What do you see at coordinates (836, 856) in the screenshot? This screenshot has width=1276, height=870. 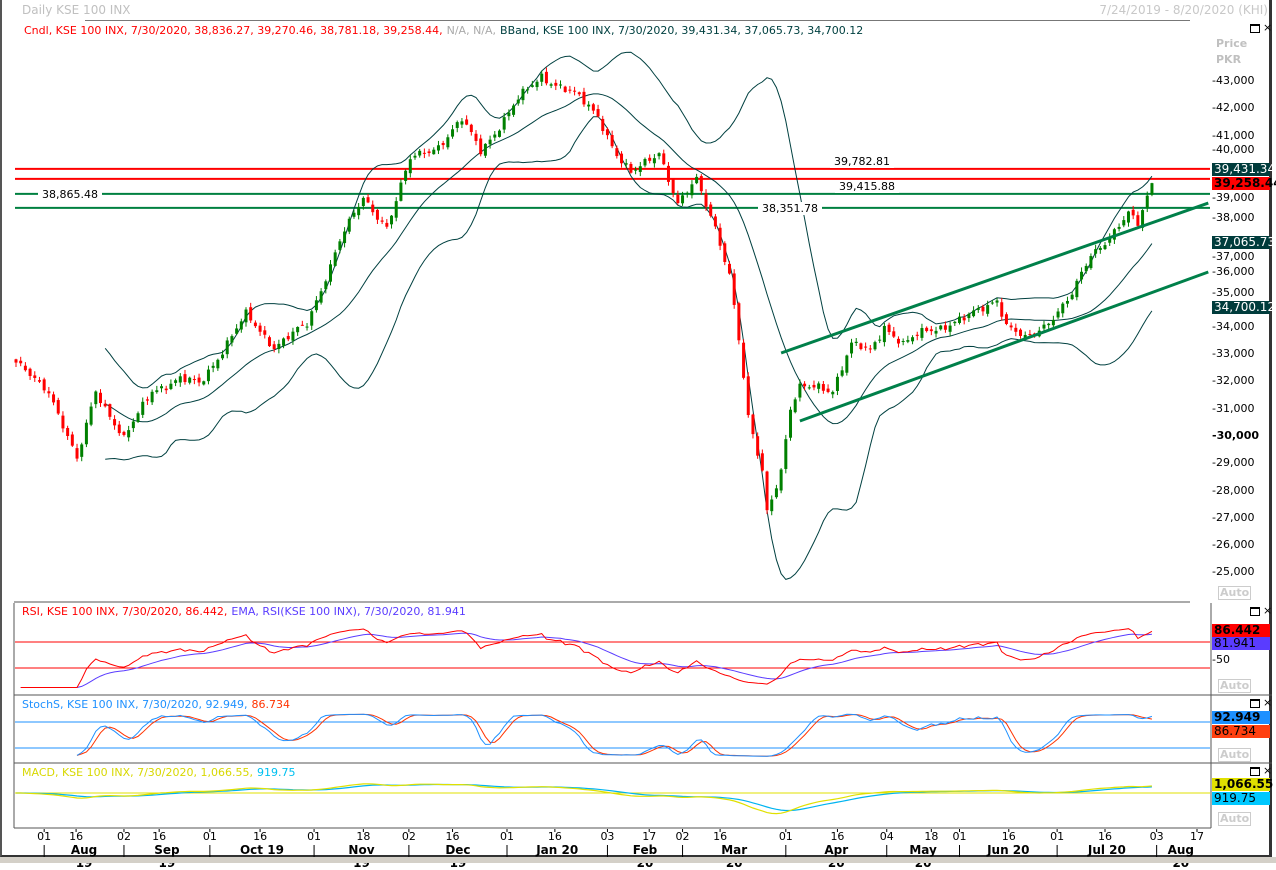 I see `month-label: Apr 20` at bounding box center [836, 856].